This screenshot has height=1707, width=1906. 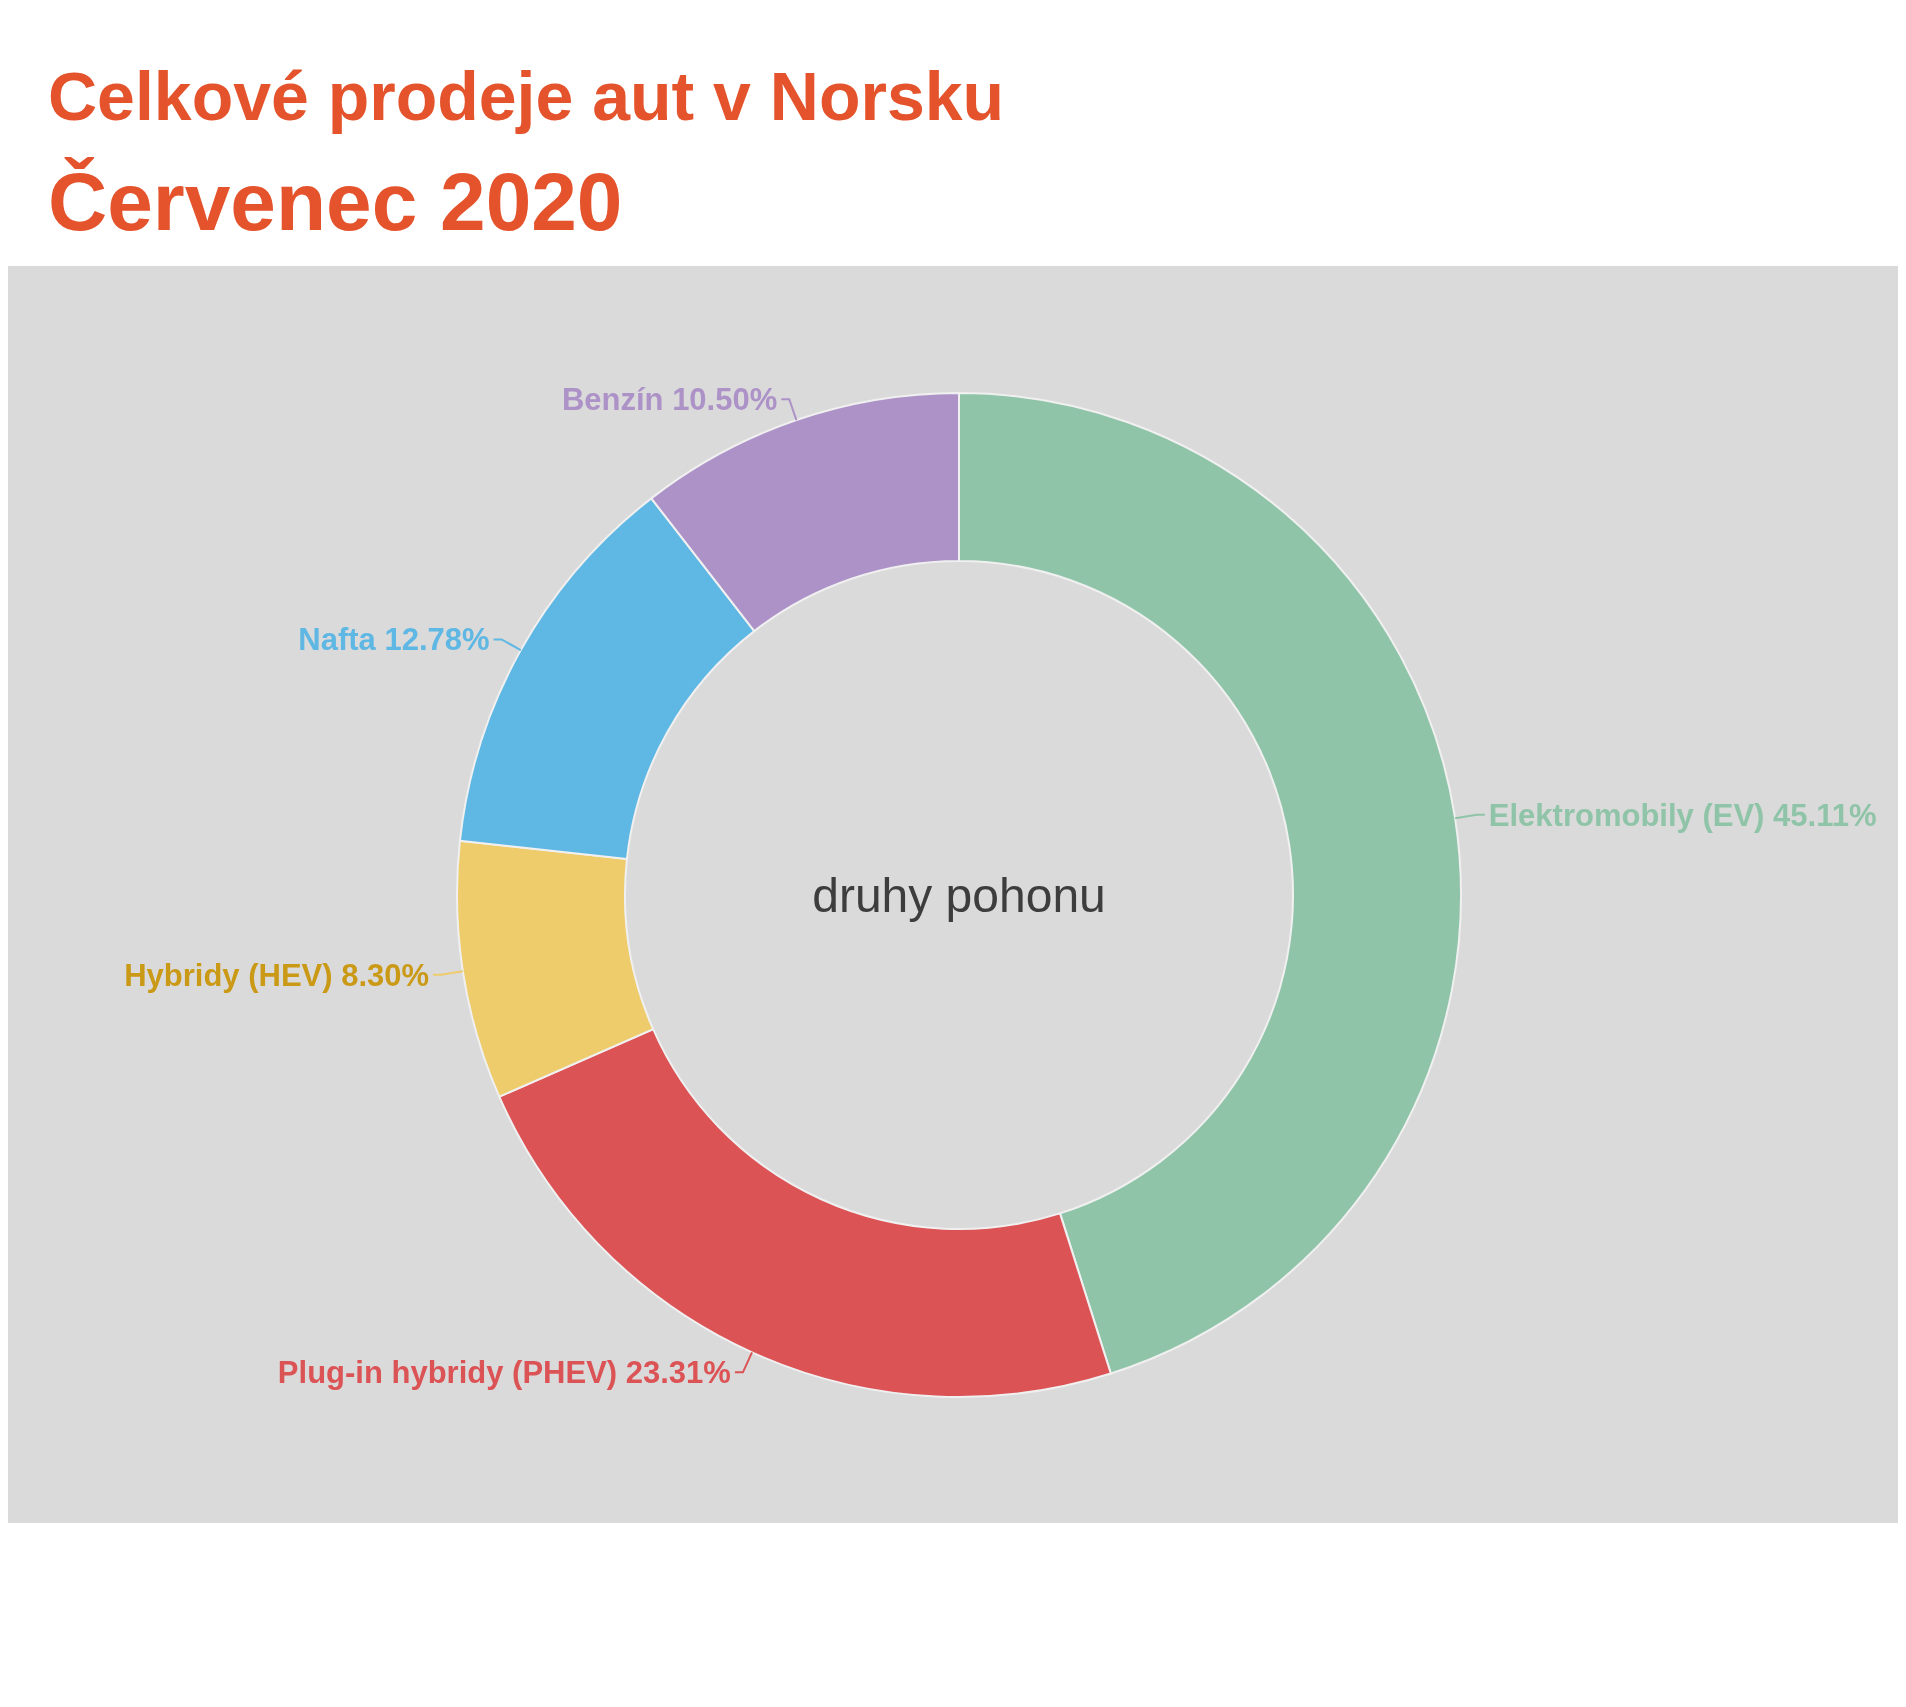 I want to click on slice-label: Elektromobily (EV), so click(x=1626, y=815).